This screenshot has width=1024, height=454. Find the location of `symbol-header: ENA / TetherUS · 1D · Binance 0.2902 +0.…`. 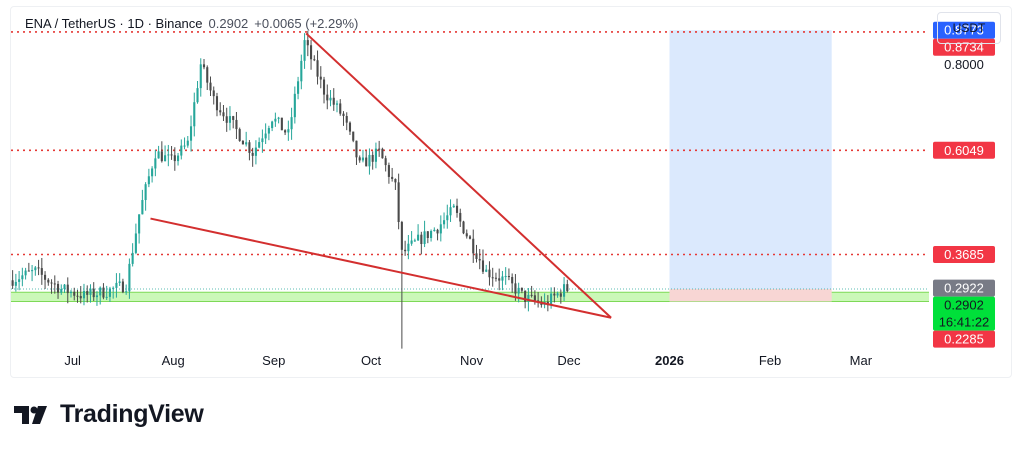

symbol-header: ENA / TetherUS · 1D · Binance 0.2902 +0.… is located at coordinates (191, 23).